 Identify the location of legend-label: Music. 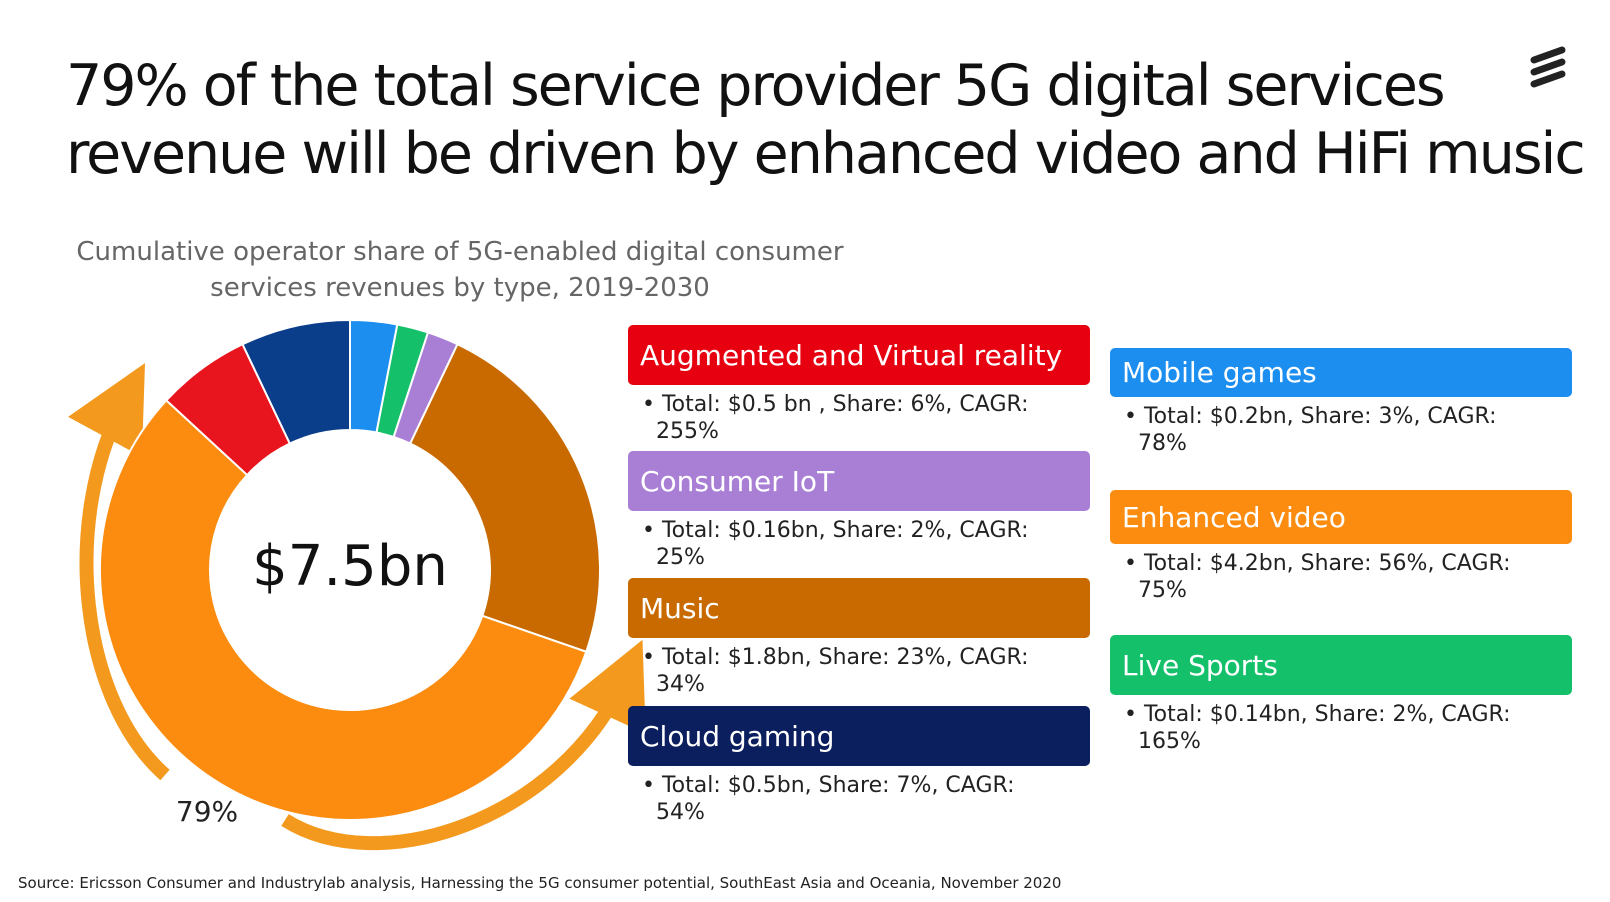
(859, 608).